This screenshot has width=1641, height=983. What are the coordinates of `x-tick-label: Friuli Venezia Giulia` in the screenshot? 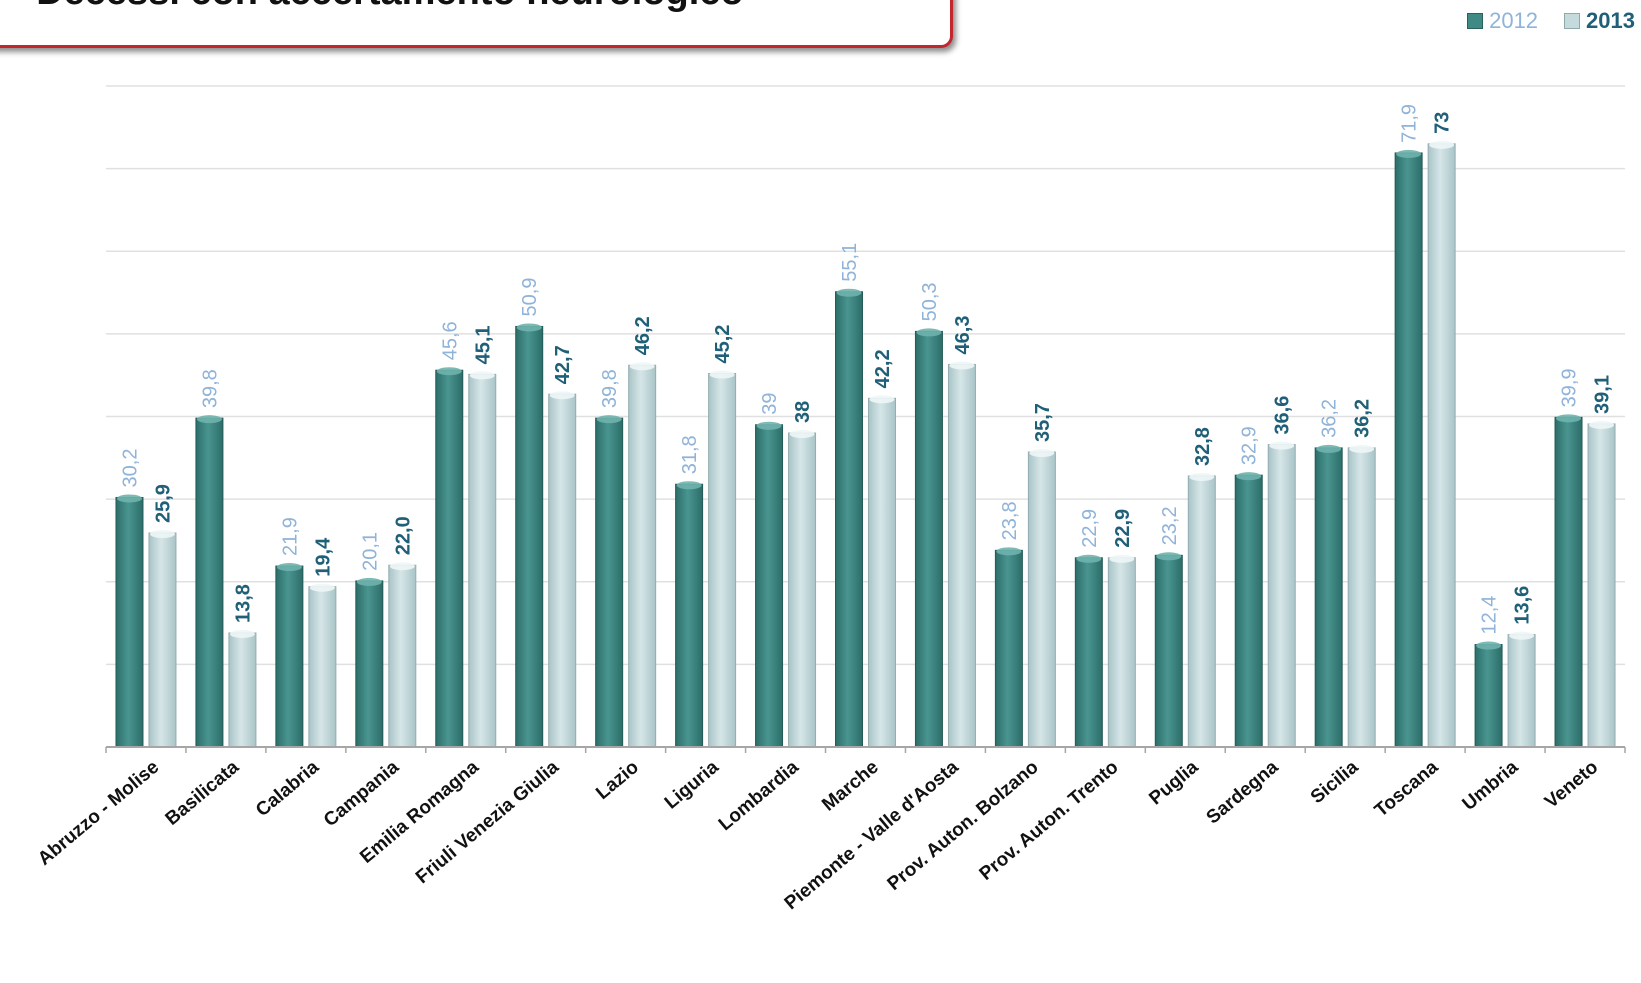 It's located at (487, 822).